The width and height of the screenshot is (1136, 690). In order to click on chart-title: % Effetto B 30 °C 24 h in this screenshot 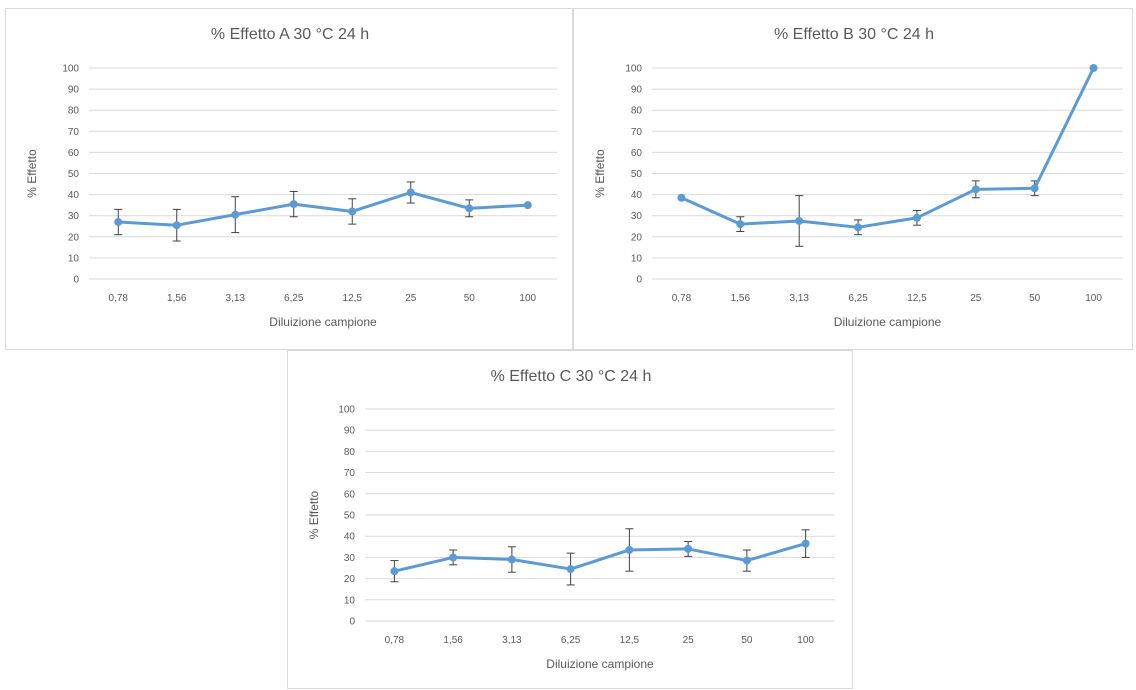, I will do `click(854, 34)`.